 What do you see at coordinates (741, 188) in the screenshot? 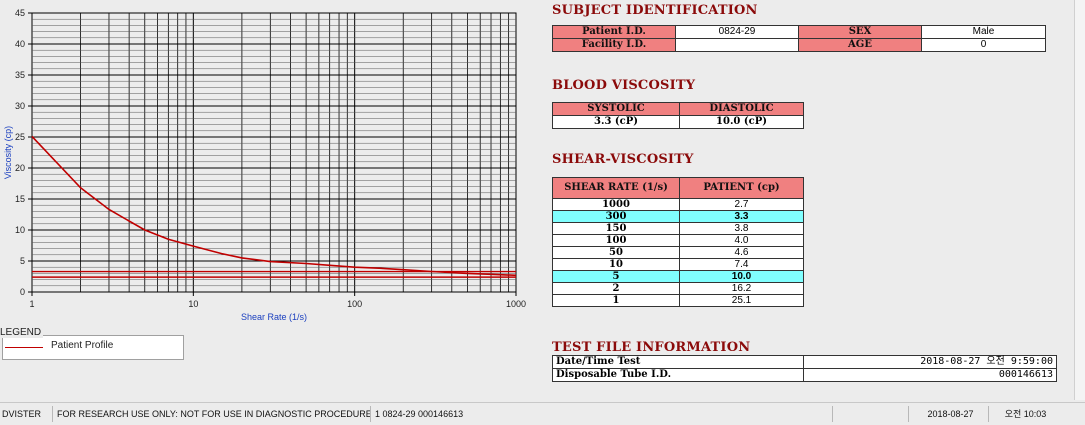
I see `patient-column-header: PATIENT (cp)` at bounding box center [741, 188].